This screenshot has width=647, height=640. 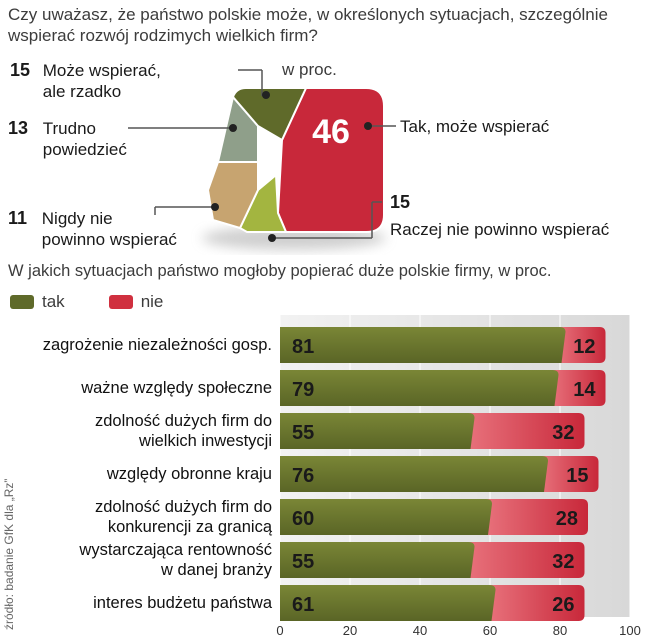 What do you see at coordinates (189, 527) in the screenshot?
I see `category-label-line: konkurencji za granicą` at bounding box center [189, 527].